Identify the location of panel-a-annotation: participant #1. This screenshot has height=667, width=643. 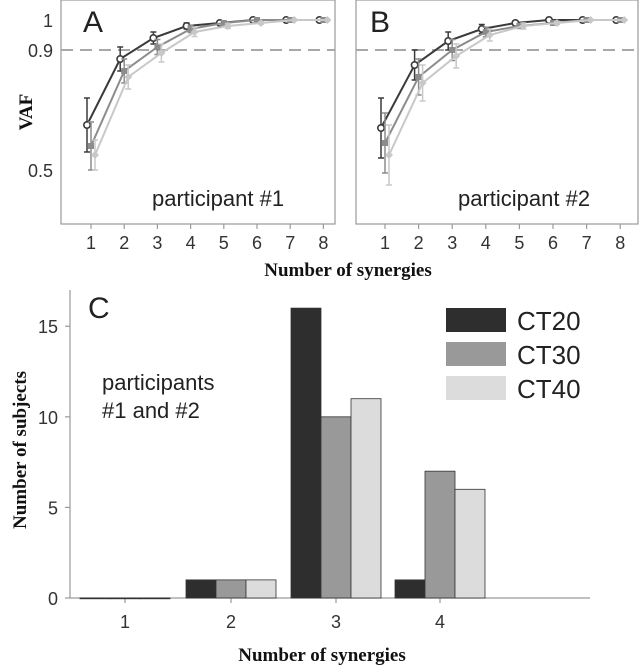
(218, 198).